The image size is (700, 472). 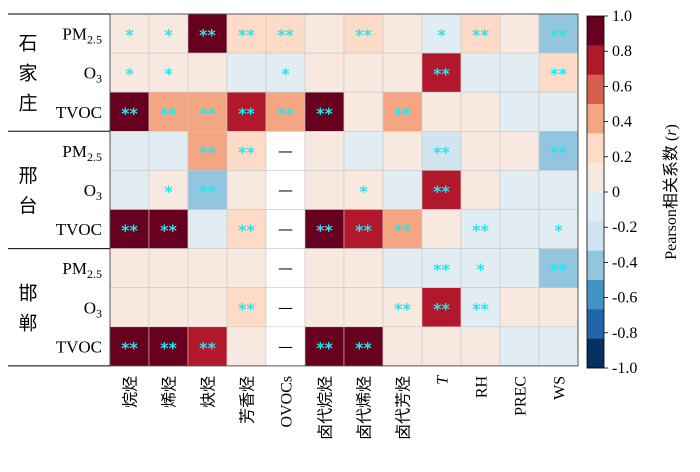 What do you see at coordinates (480, 111) in the screenshot?
I see `heatmap-cell-r2-c9` at bounding box center [480, 111].